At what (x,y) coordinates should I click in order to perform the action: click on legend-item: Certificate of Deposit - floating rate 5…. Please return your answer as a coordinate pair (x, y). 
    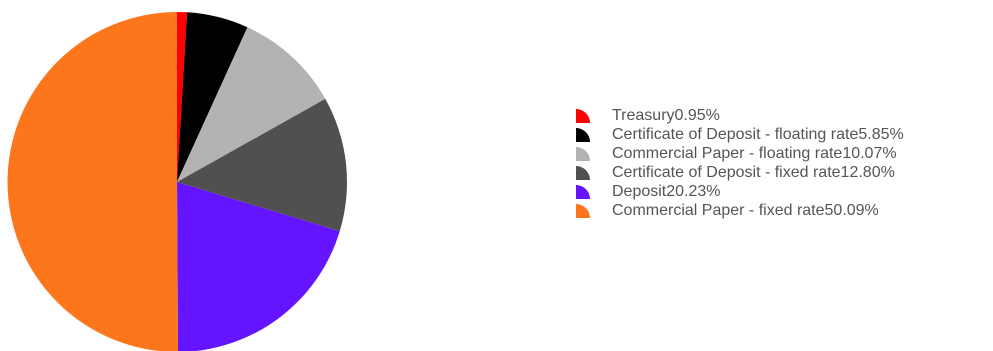
    Looking at the image, I should click on (740, 134).